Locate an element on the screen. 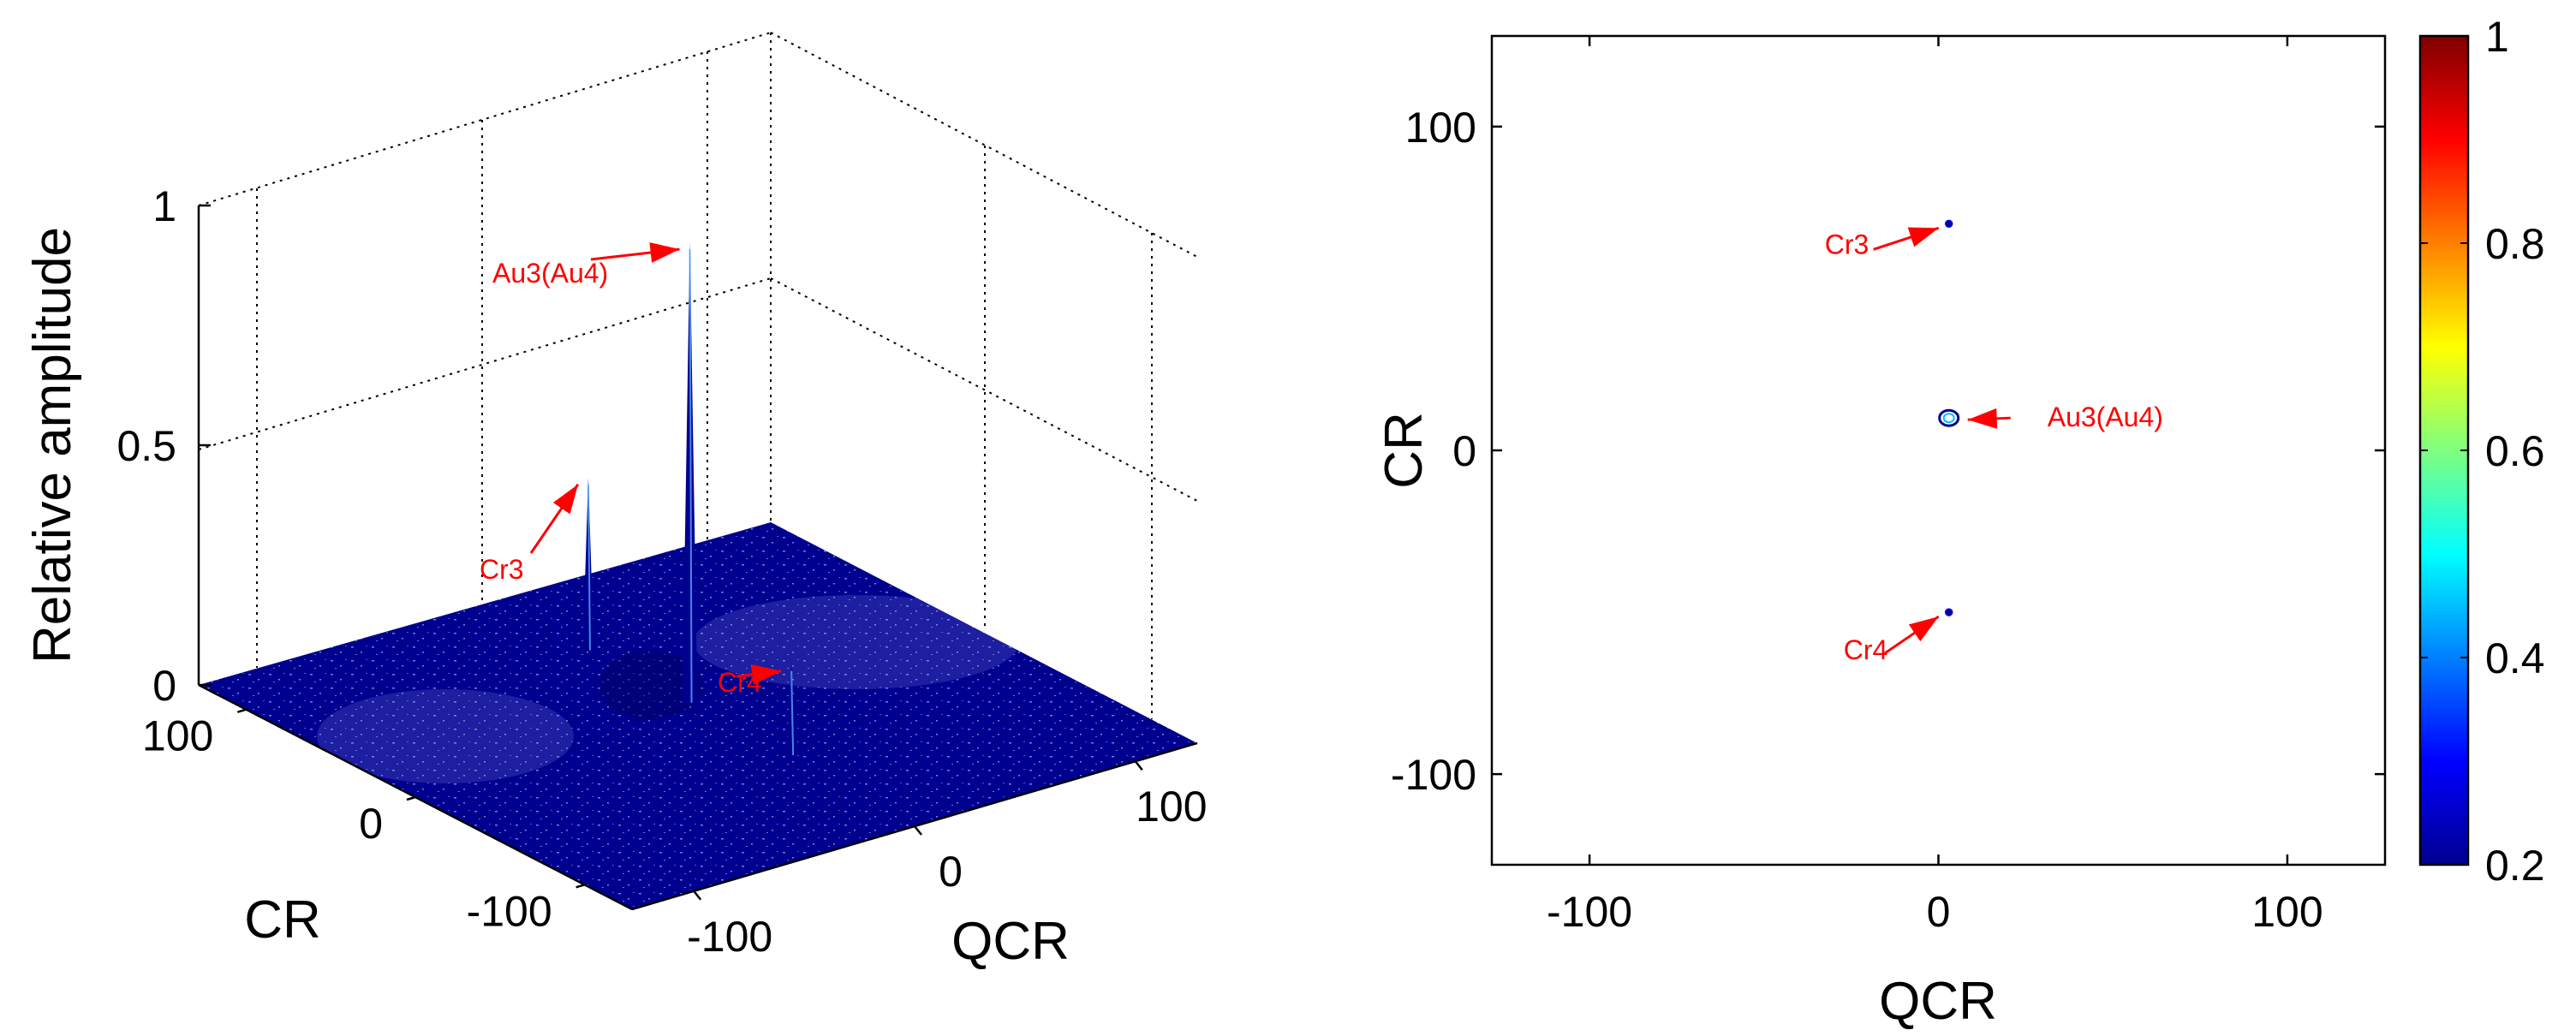  x-tick-label: 100 is located at coordinates (2287, 912).